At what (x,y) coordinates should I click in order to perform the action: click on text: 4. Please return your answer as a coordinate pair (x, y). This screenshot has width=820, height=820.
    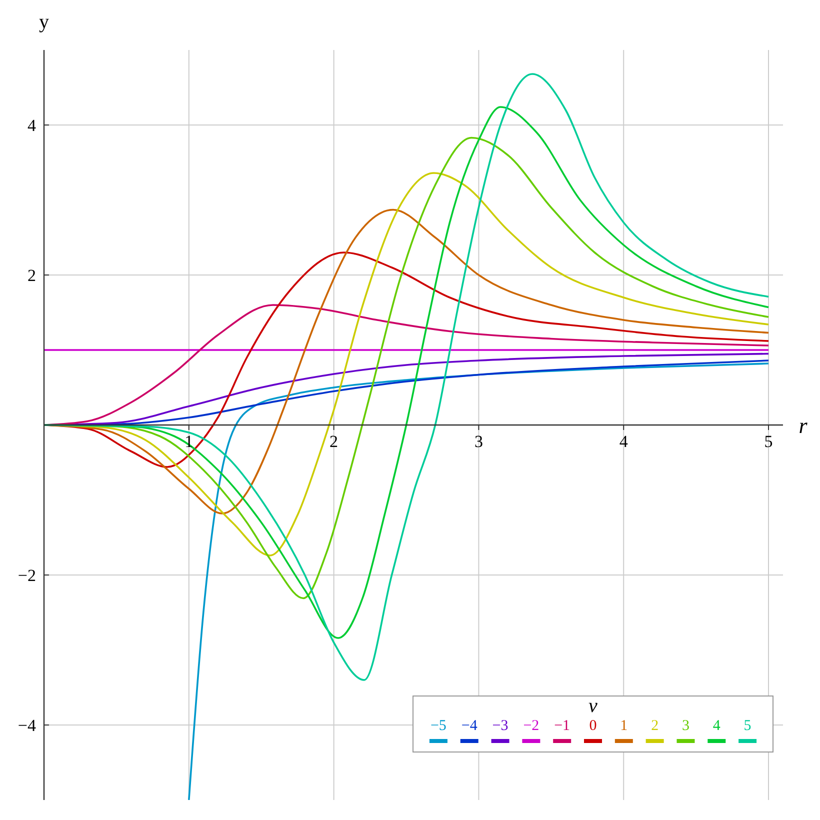
    Looking at the image, I should click on (716, 726).